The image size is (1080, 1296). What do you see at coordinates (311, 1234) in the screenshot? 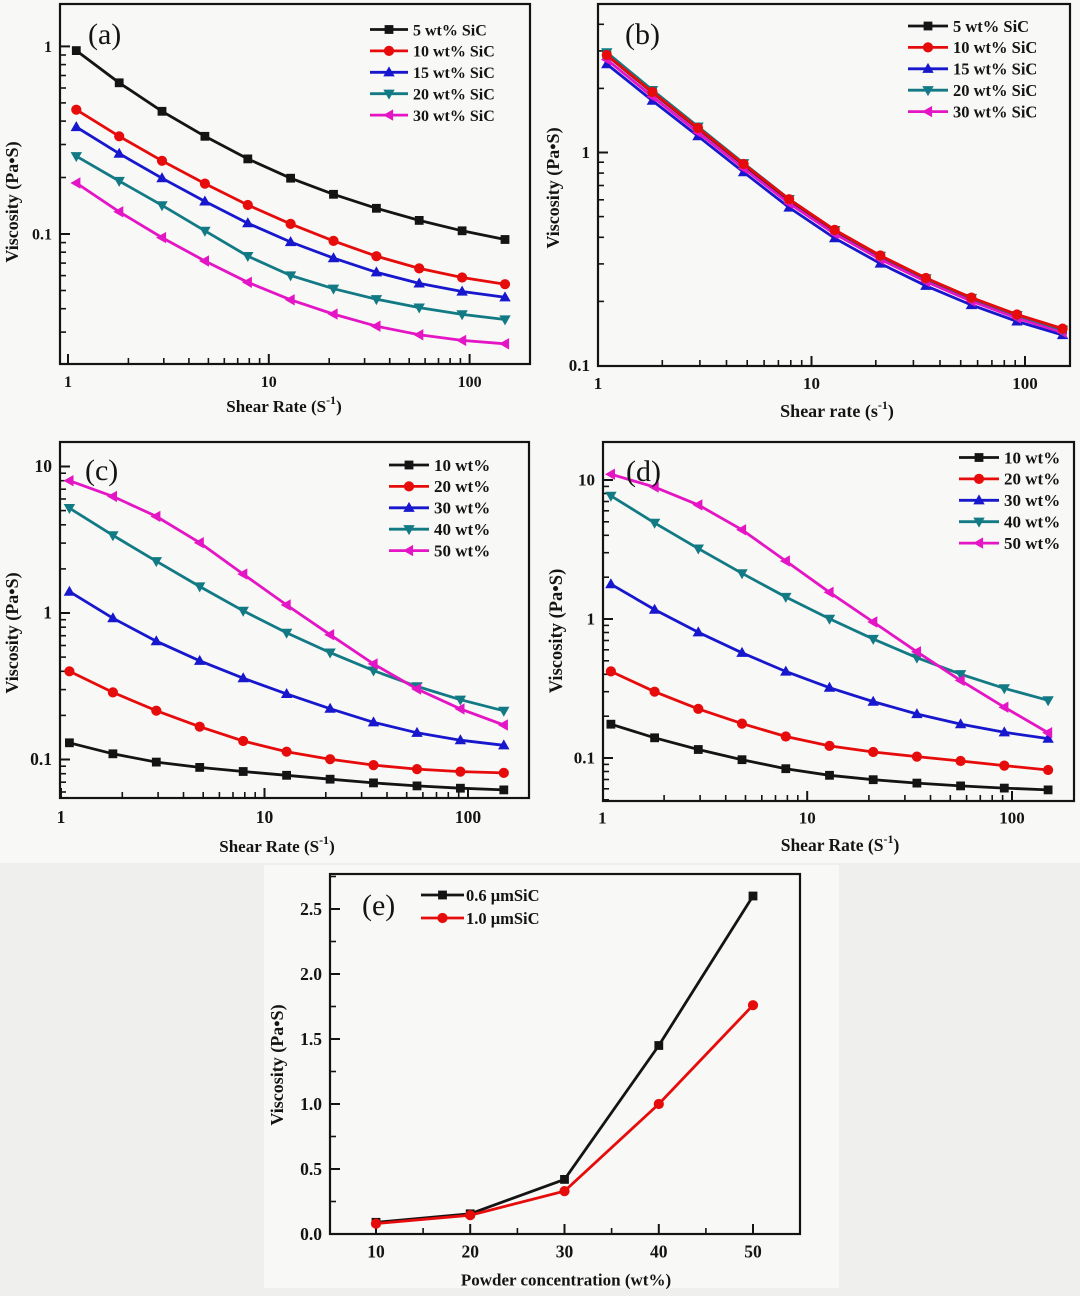
I see `svg-text: 0.0` at bounding box center [311, 1234].